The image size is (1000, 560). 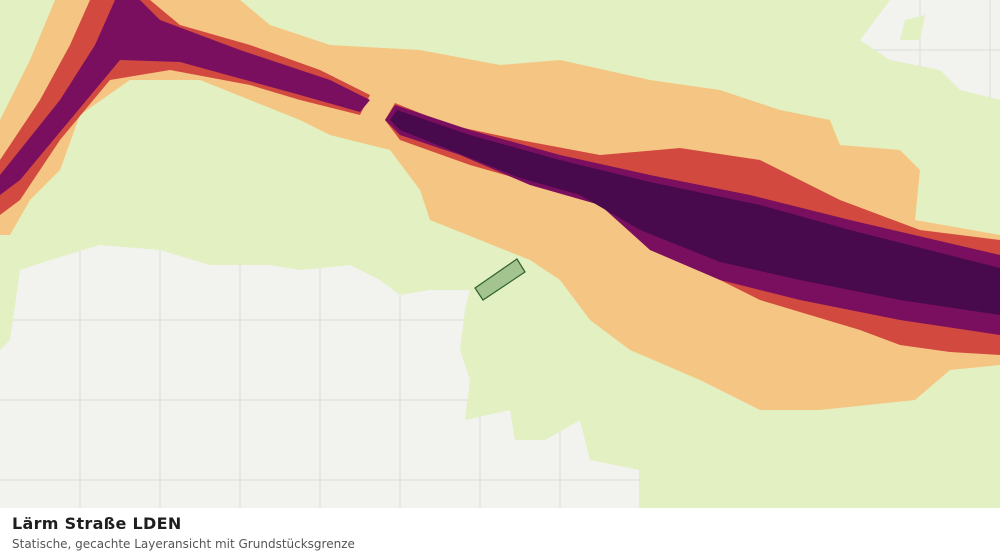 What do you see at coordinates (500, 279) in the screenshot?
I see `parcel-boundary` at bounding box center [500, 279].